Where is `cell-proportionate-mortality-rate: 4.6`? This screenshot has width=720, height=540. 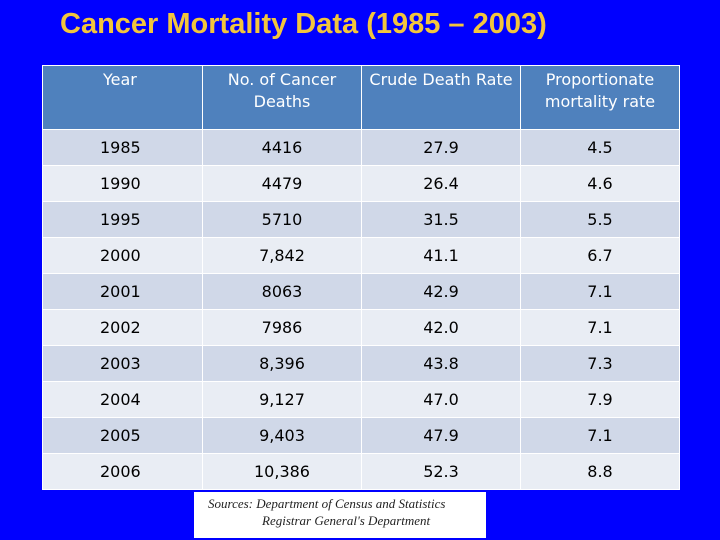
cell-proportionate-mortality-rate: 4.6 is located at coordinates (600, 183).